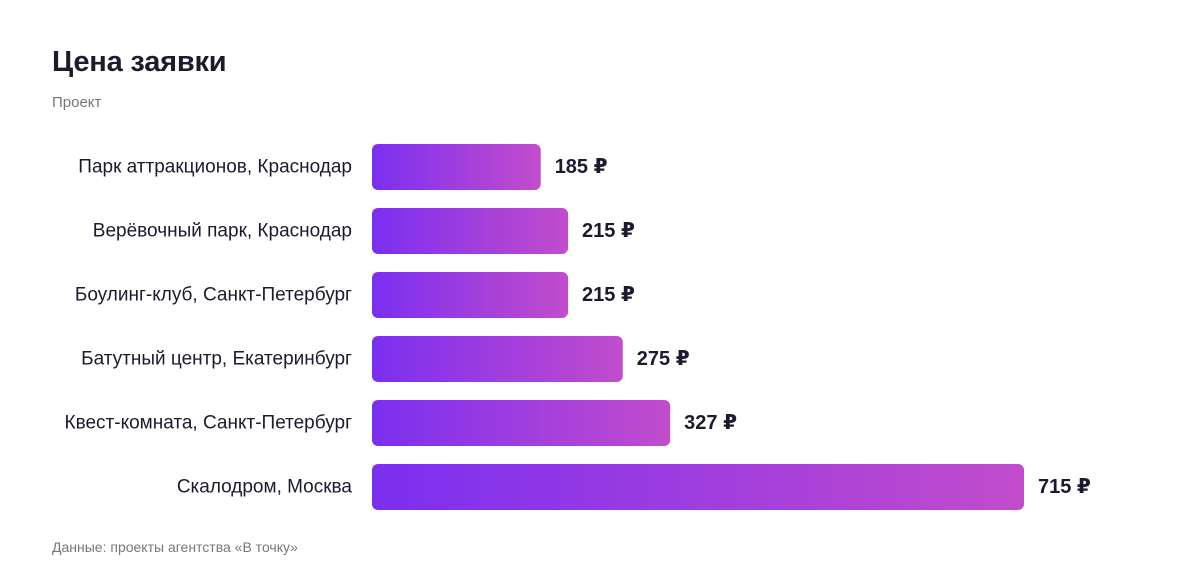 Image resolution: width=1200 pixels, height=584 pixels. I want to click on value-label: 715 ₽, so click(1064, 487).